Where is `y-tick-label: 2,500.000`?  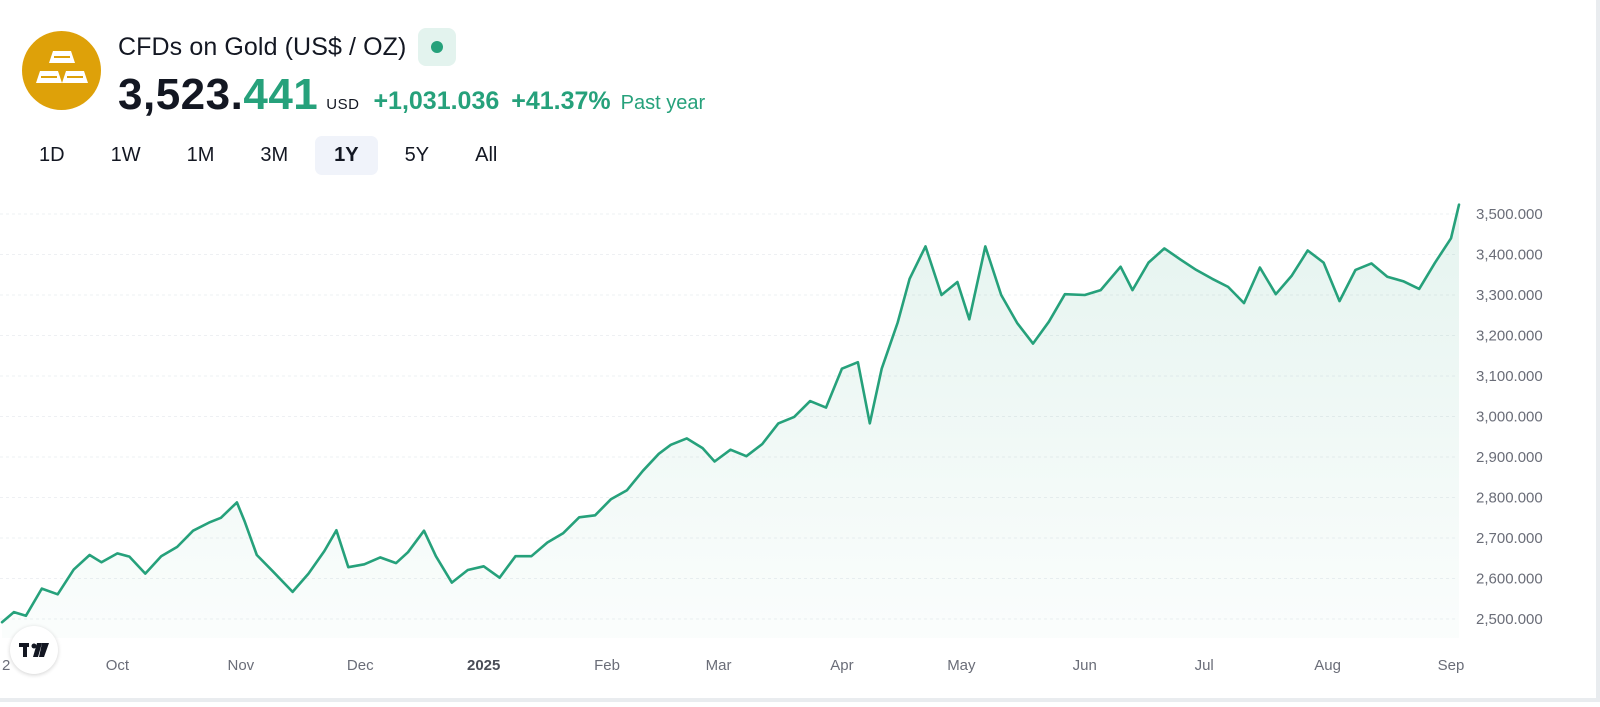 y-tick-label: 2,500.000 is located at coordinates (1509, 619).